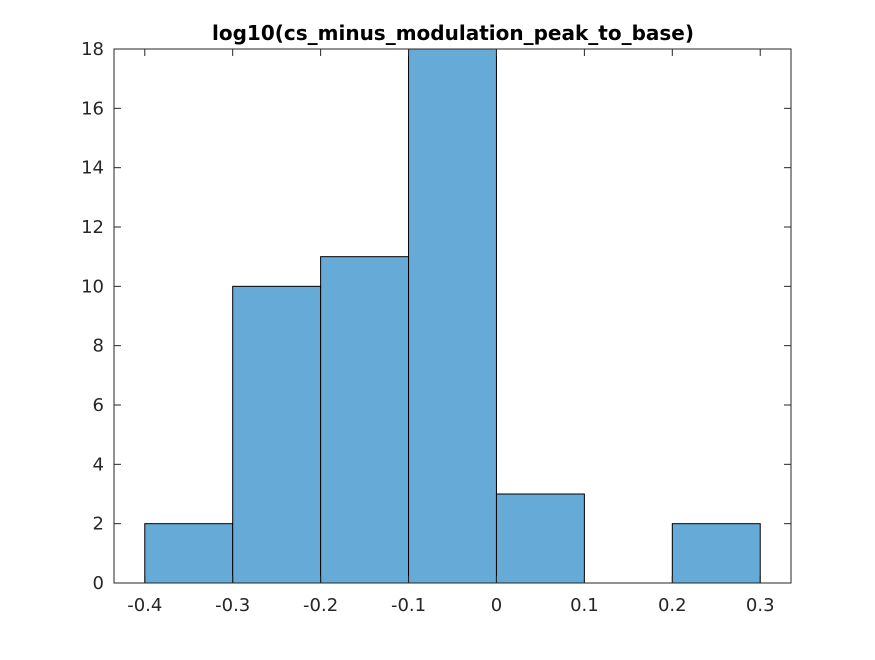 This screenshot has width=875, height=660. What do you see at coordinates (98, 346) in the screenshot?
I see `y-tick-label: 8` at bounding box center [98, 346].